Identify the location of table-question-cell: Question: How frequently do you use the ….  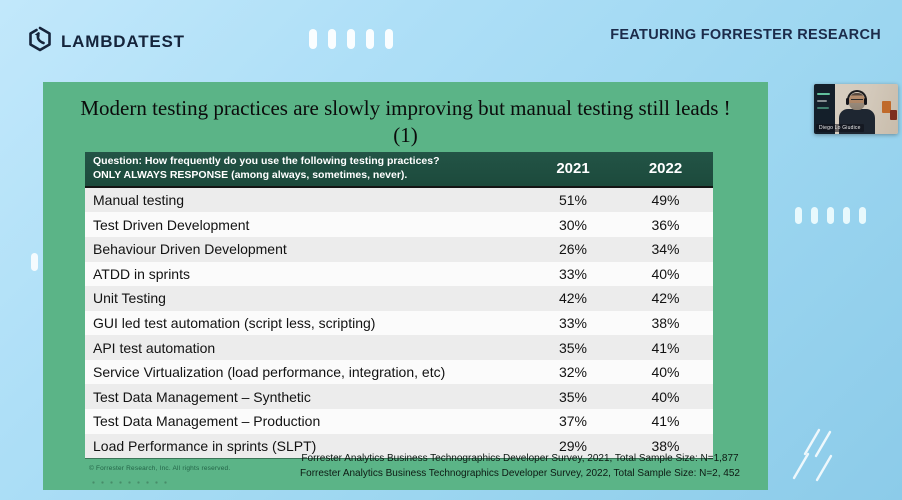
(306, 169).